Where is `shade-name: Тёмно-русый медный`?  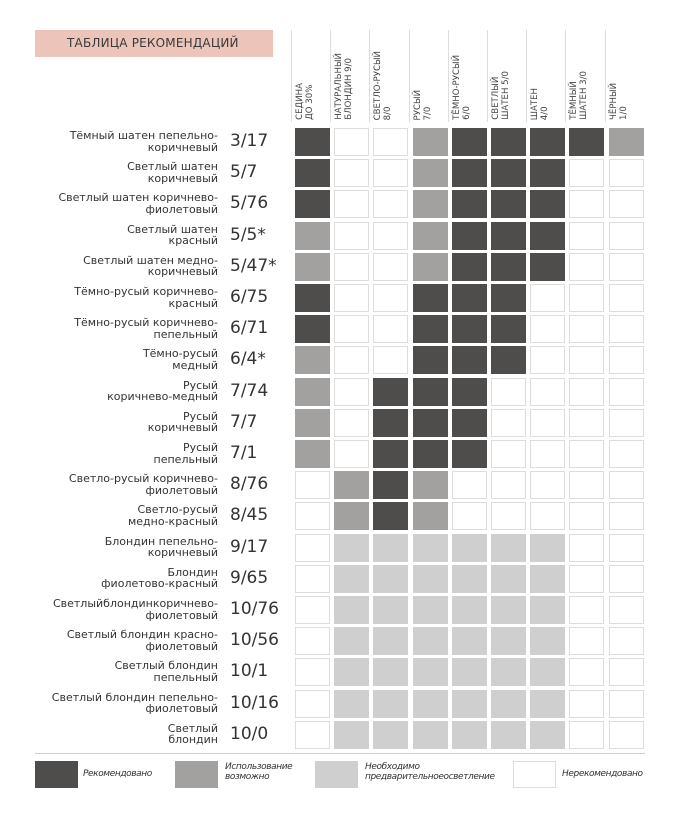
shade-name: Тёмно-русый медный is located at coordinates (109, 359).